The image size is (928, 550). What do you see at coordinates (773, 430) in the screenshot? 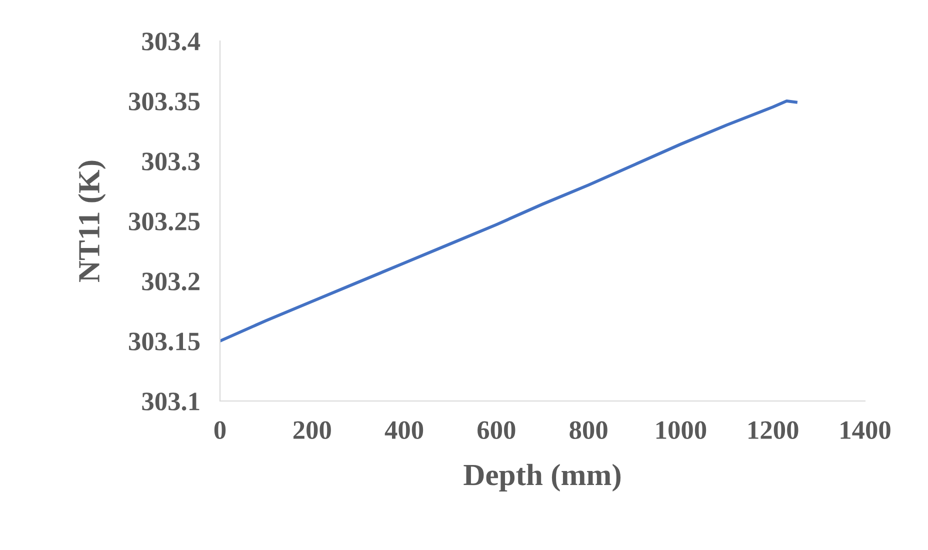
I see `x-tick-label: 1200` at bounding box center [773, 430].